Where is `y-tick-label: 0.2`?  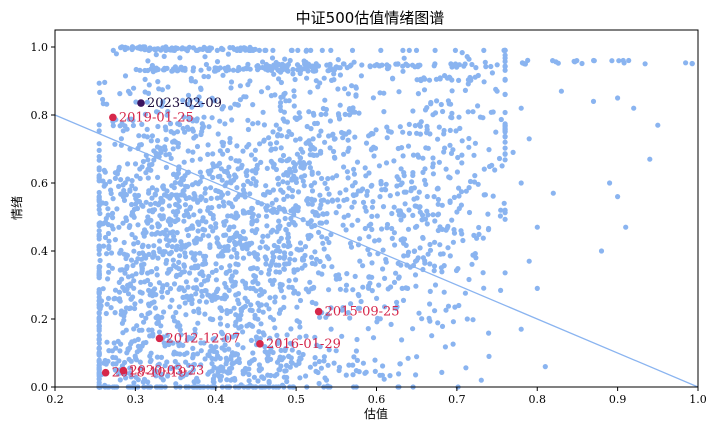
y-tick-label: 0.2 is located at coordinates (40, 319).